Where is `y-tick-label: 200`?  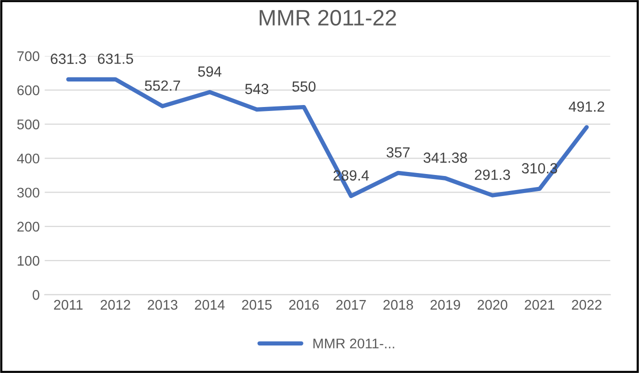
y-tick-label: 200 is located at coordinates (28, 227).